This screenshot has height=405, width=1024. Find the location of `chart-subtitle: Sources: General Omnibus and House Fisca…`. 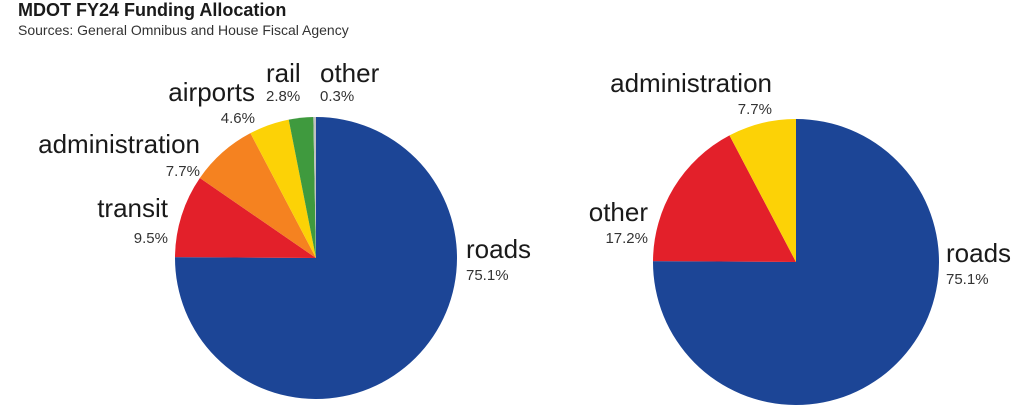

chart-subtitle: Sources: General Omnibus and House Fisca… is located at coordinates (183, 30).